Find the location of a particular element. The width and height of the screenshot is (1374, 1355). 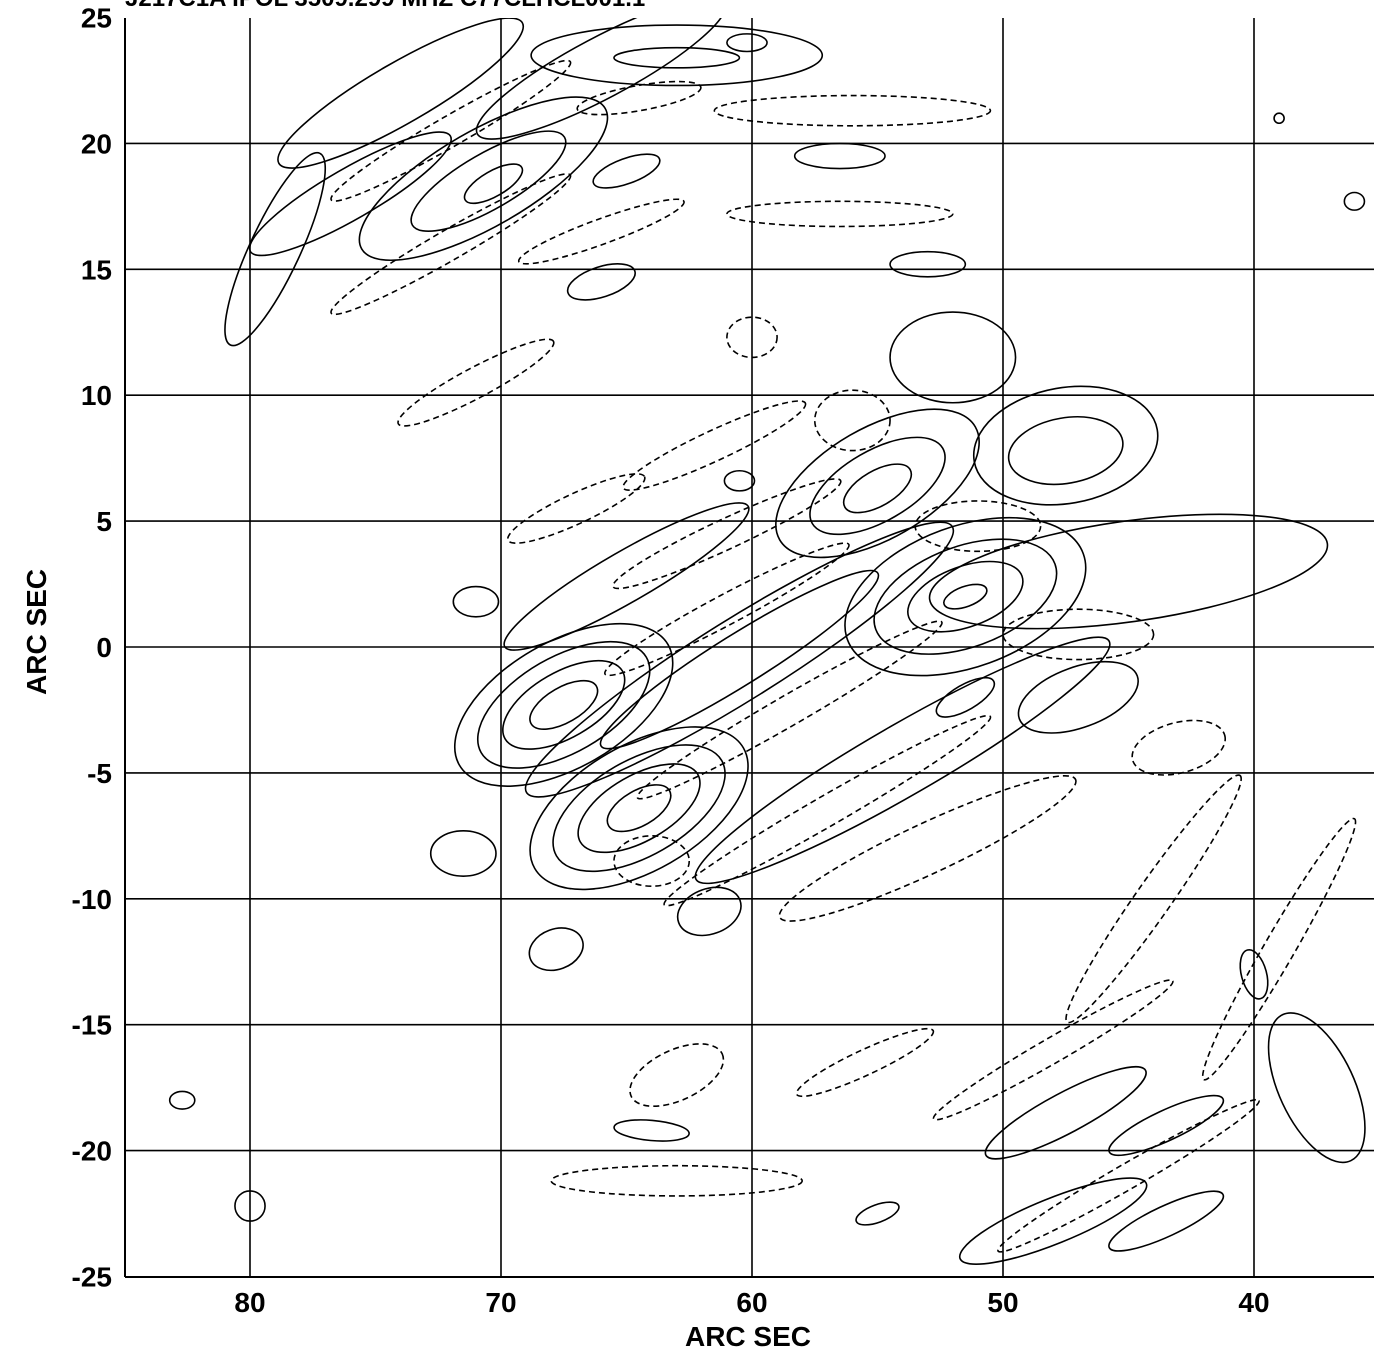

y-tick-label: 25 is located at coordinates (96, 18).